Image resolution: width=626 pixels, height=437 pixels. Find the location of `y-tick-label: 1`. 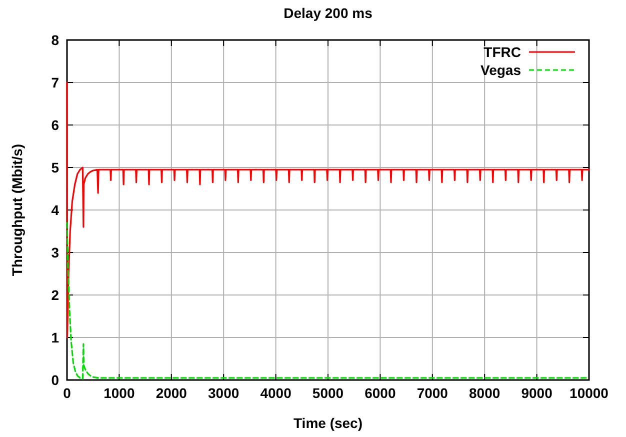

y-tick-label: 1 is located at coordinates (55, 338).